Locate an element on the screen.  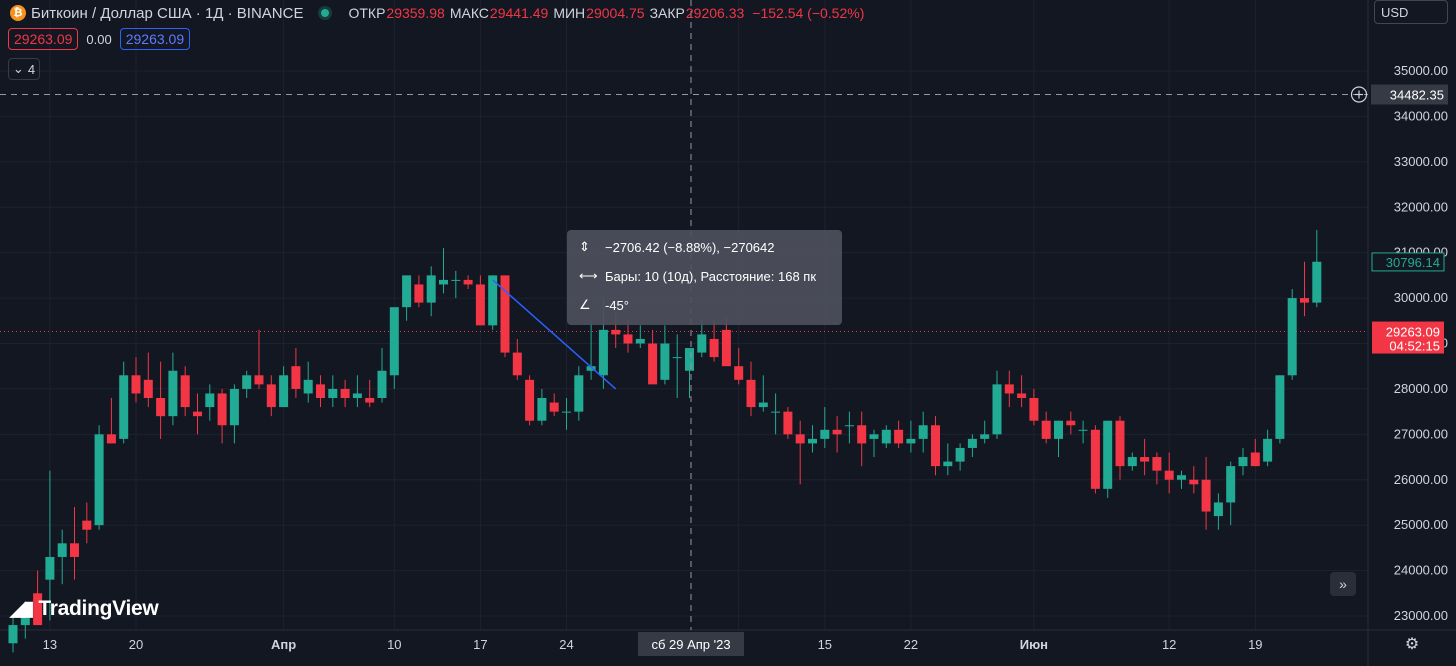
price-tick-label: 35000.00 is located at coordinates (1421, 70).